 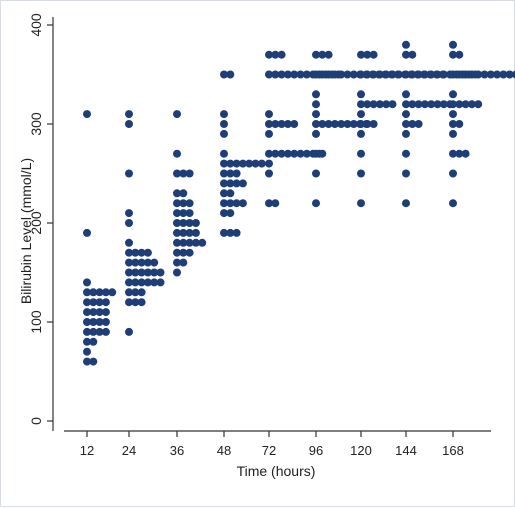 What do you see at coordinates (276, 471) in the screenshot?
I see `x-axis-title: Time (hours)` at bounding box center [276, 471].